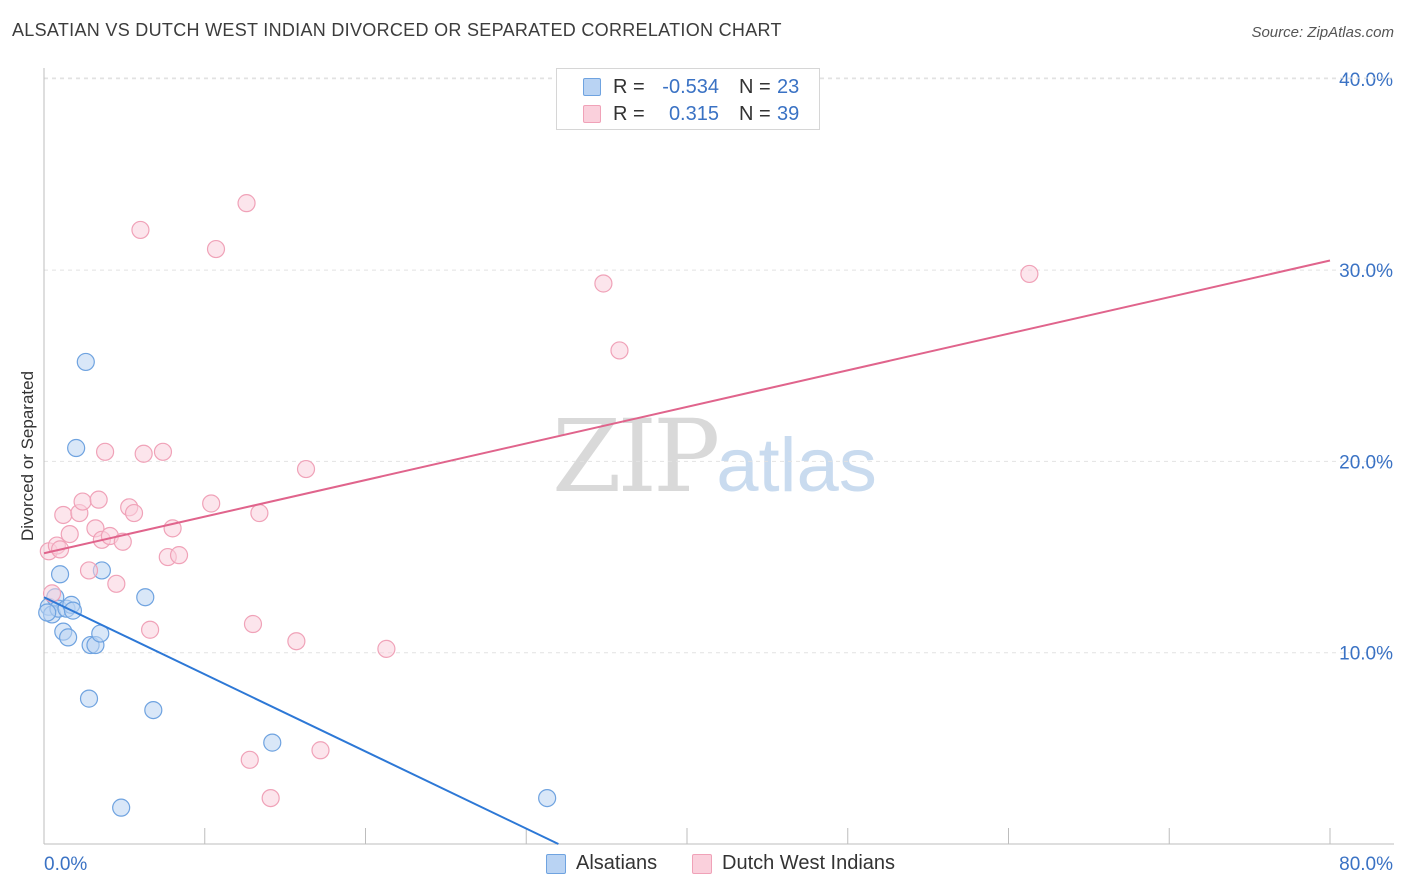 Image resolution: width=1406 pixels, height=892 pixels. What do you see at coordinates (788, 113) in the screenshot?
I see `n-value: 39` at bounding box center [788, 113].